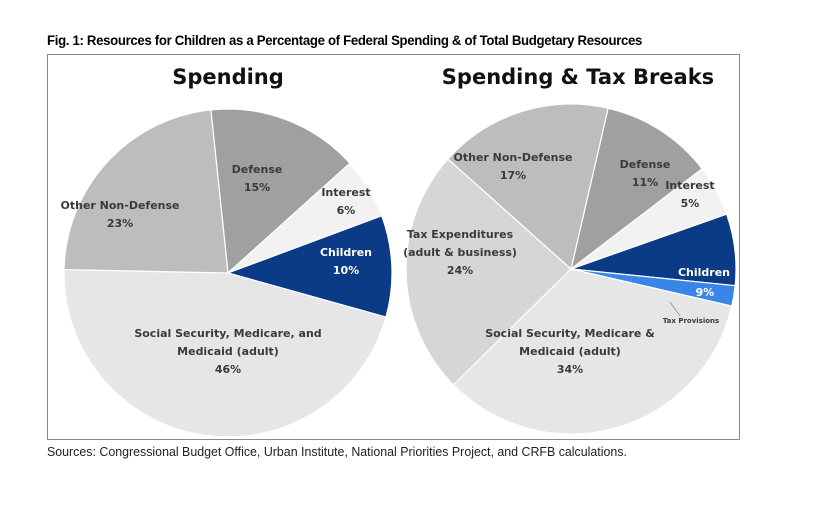 The height and width of the screenshot is (524, 840). I want to click on callout-leader-line, so click(675, 309).